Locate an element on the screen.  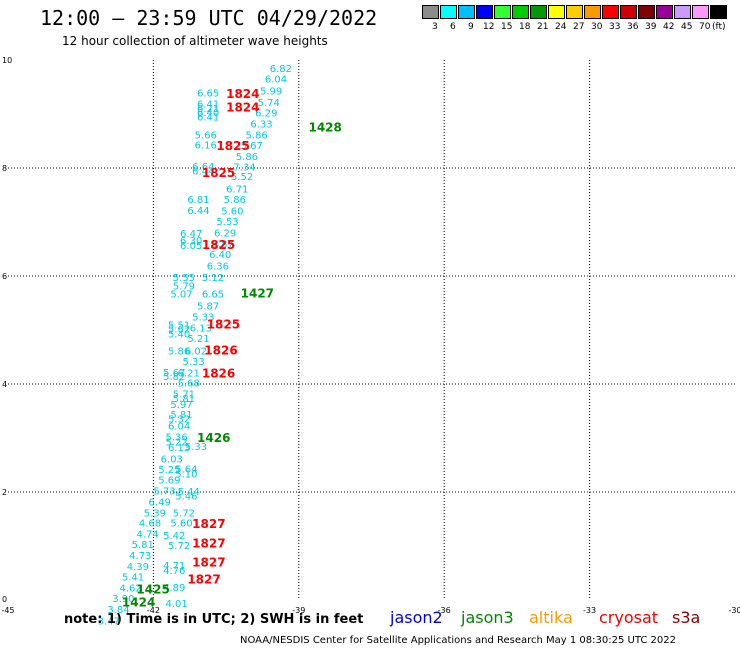
legend-label: 24 is located at coordinates (561, 27).